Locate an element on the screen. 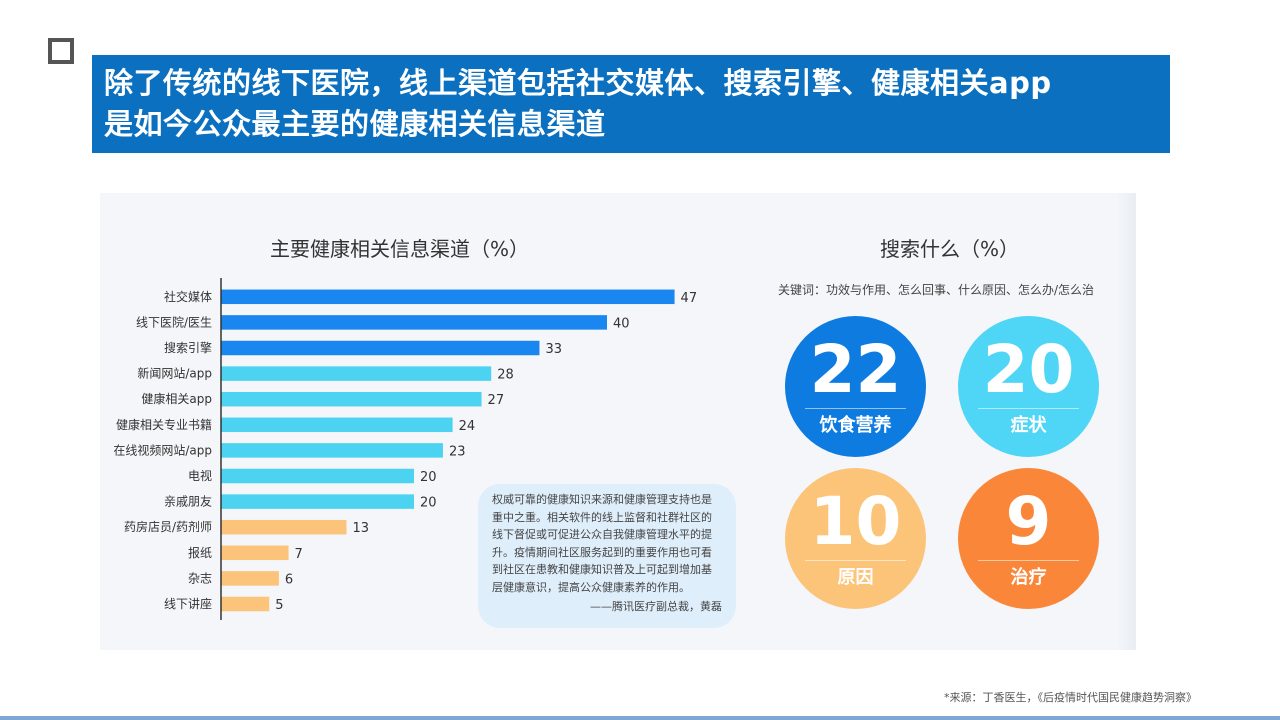 This screenshot has width=1280, height=720. circle-diet-nutrition: 22 饮食营养 is located at coordinates (855, 386).